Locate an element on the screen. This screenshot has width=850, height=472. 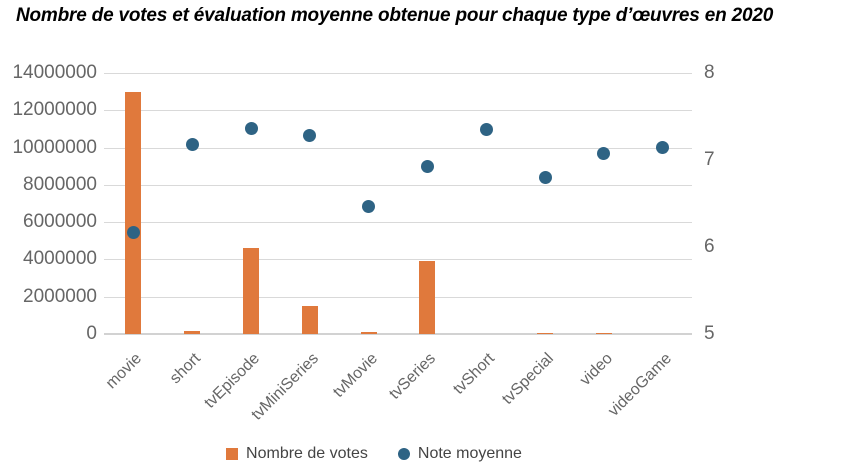
dot-tvShort is located at coordinates (486, 130).